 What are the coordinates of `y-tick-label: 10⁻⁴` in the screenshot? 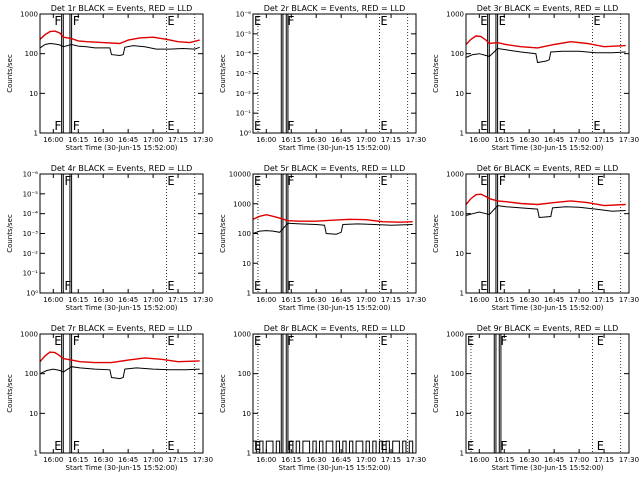 It's located at (244, 54).